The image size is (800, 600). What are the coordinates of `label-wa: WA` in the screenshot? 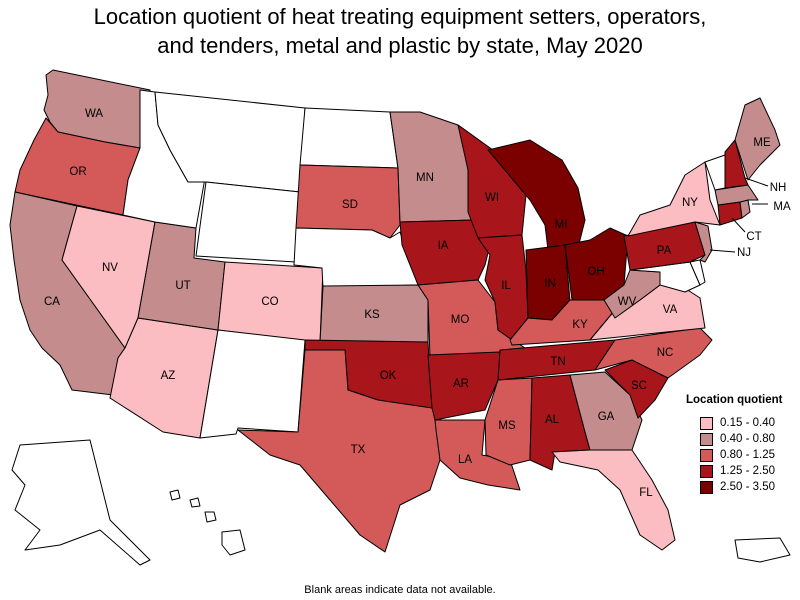 It's located at (94, 114).